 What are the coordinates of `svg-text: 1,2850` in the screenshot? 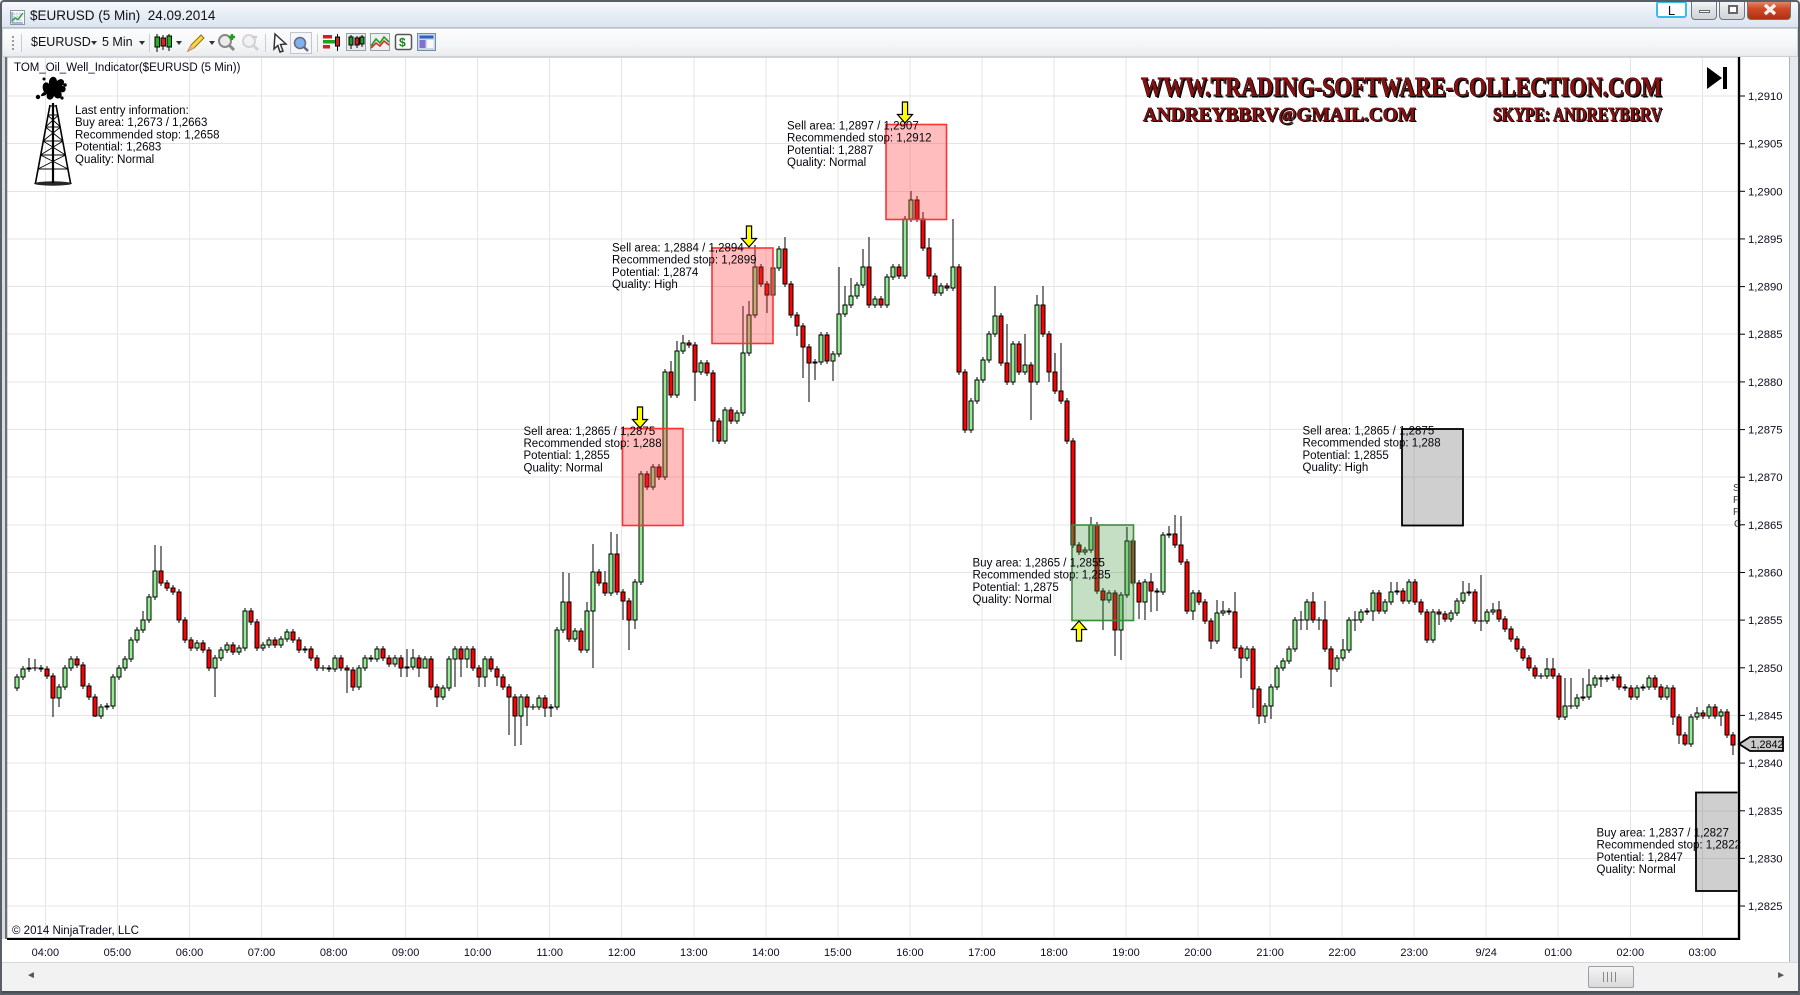 It's located at (1765, 669).